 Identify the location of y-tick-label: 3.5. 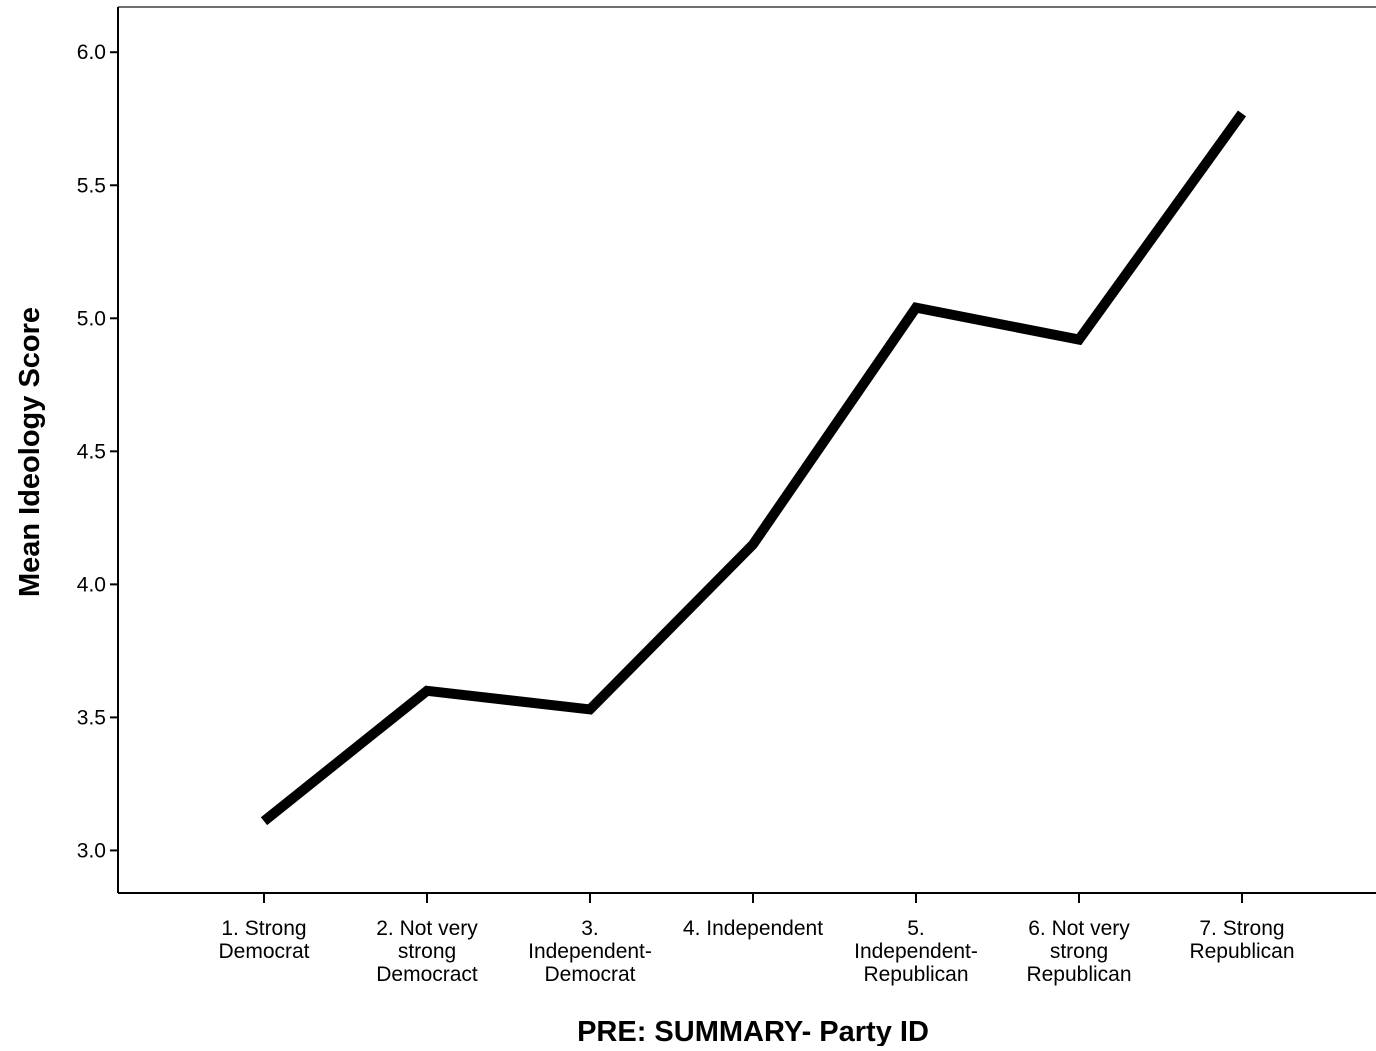
(91, 717).